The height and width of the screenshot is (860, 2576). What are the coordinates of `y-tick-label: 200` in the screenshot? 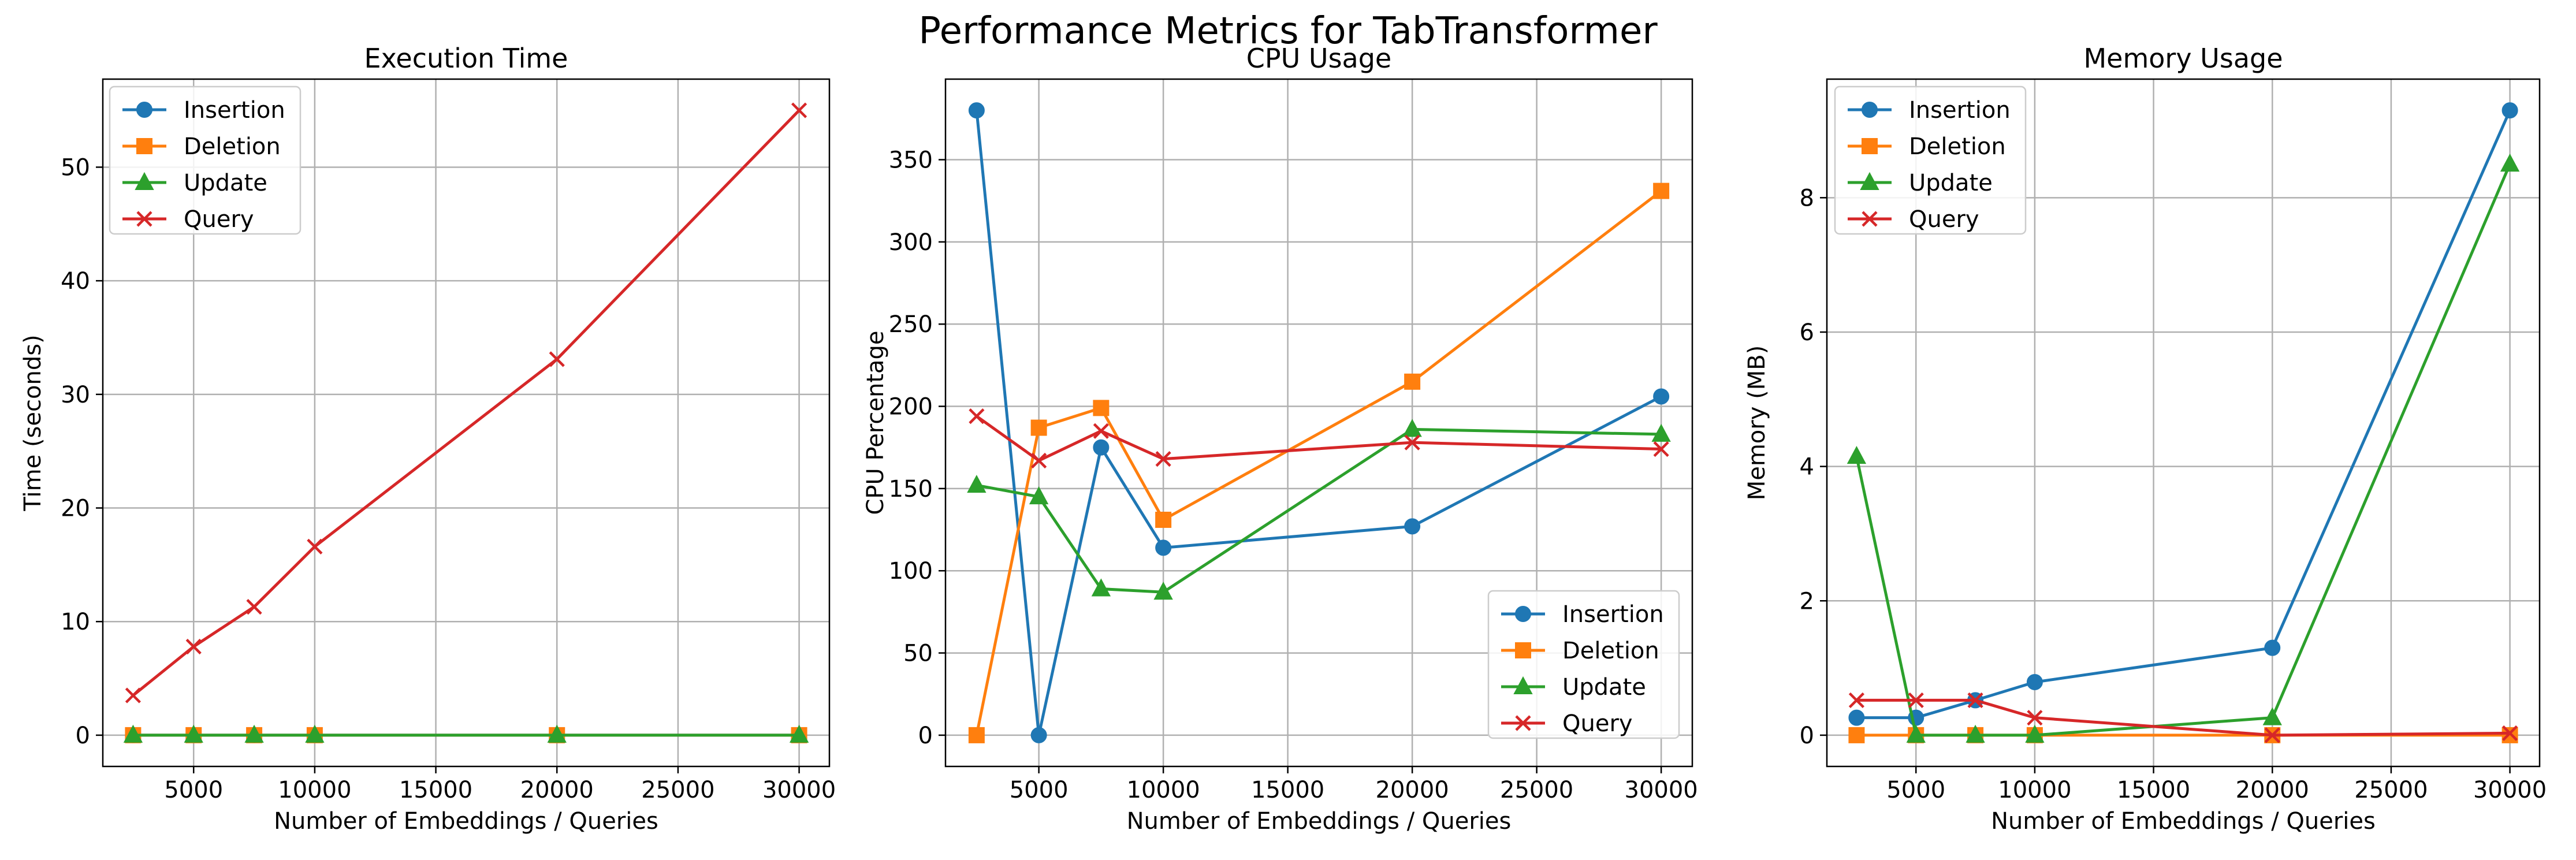 It's located at (911, 407).